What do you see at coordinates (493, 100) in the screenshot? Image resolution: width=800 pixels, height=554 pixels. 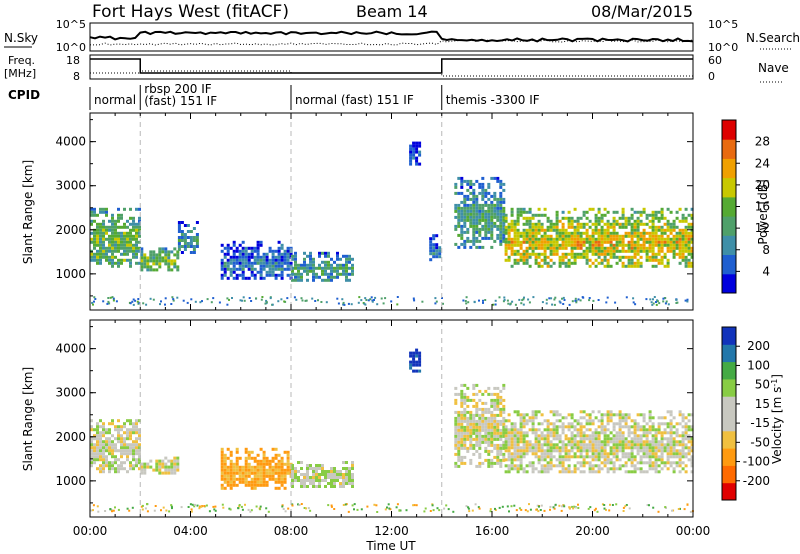 I see `cpid-segment-label: themis -3300 IF` at bounding box center [493, 100].